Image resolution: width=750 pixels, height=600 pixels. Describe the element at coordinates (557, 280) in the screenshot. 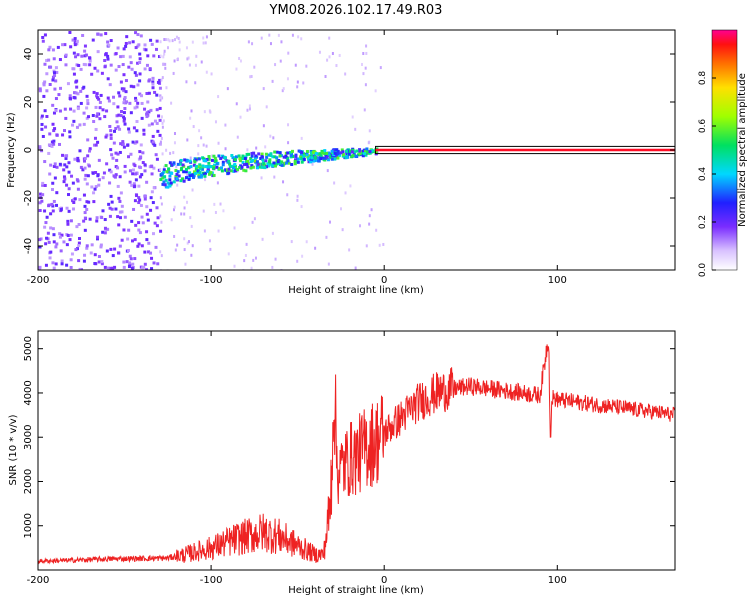

I see `spectrogram-xtick-label: 100` at that location.